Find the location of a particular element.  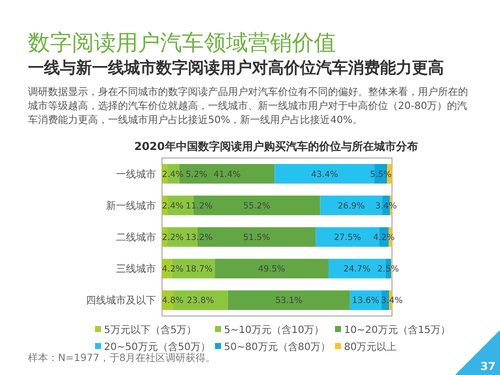

data-label: 23.8% is located at coordinates (200, 301).